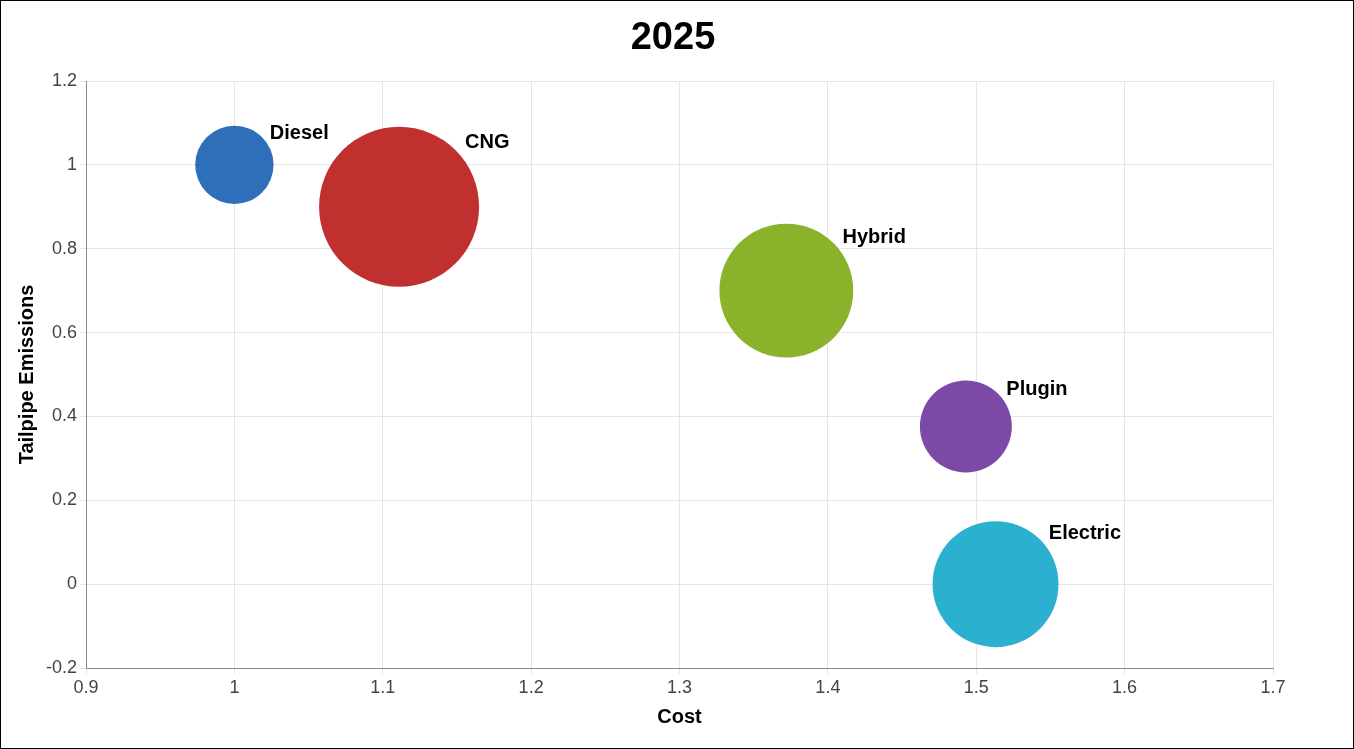 This screenshot has width=1354, height=749. What do you see at coordinates (1273, 686) in the screenshot?
I see `x-tick-label: 1.7` at bounding box center [1273, 686].